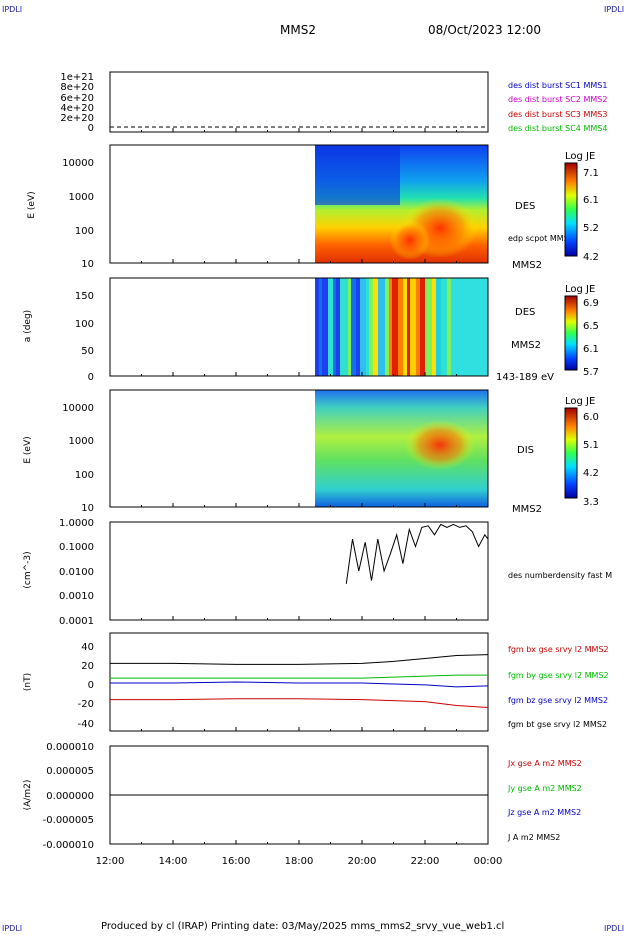  What do you see at coordinates (76, 621) in the screenshot?
I see `p5-ytick-5: 0.0001` at bounding box center [76, 621].